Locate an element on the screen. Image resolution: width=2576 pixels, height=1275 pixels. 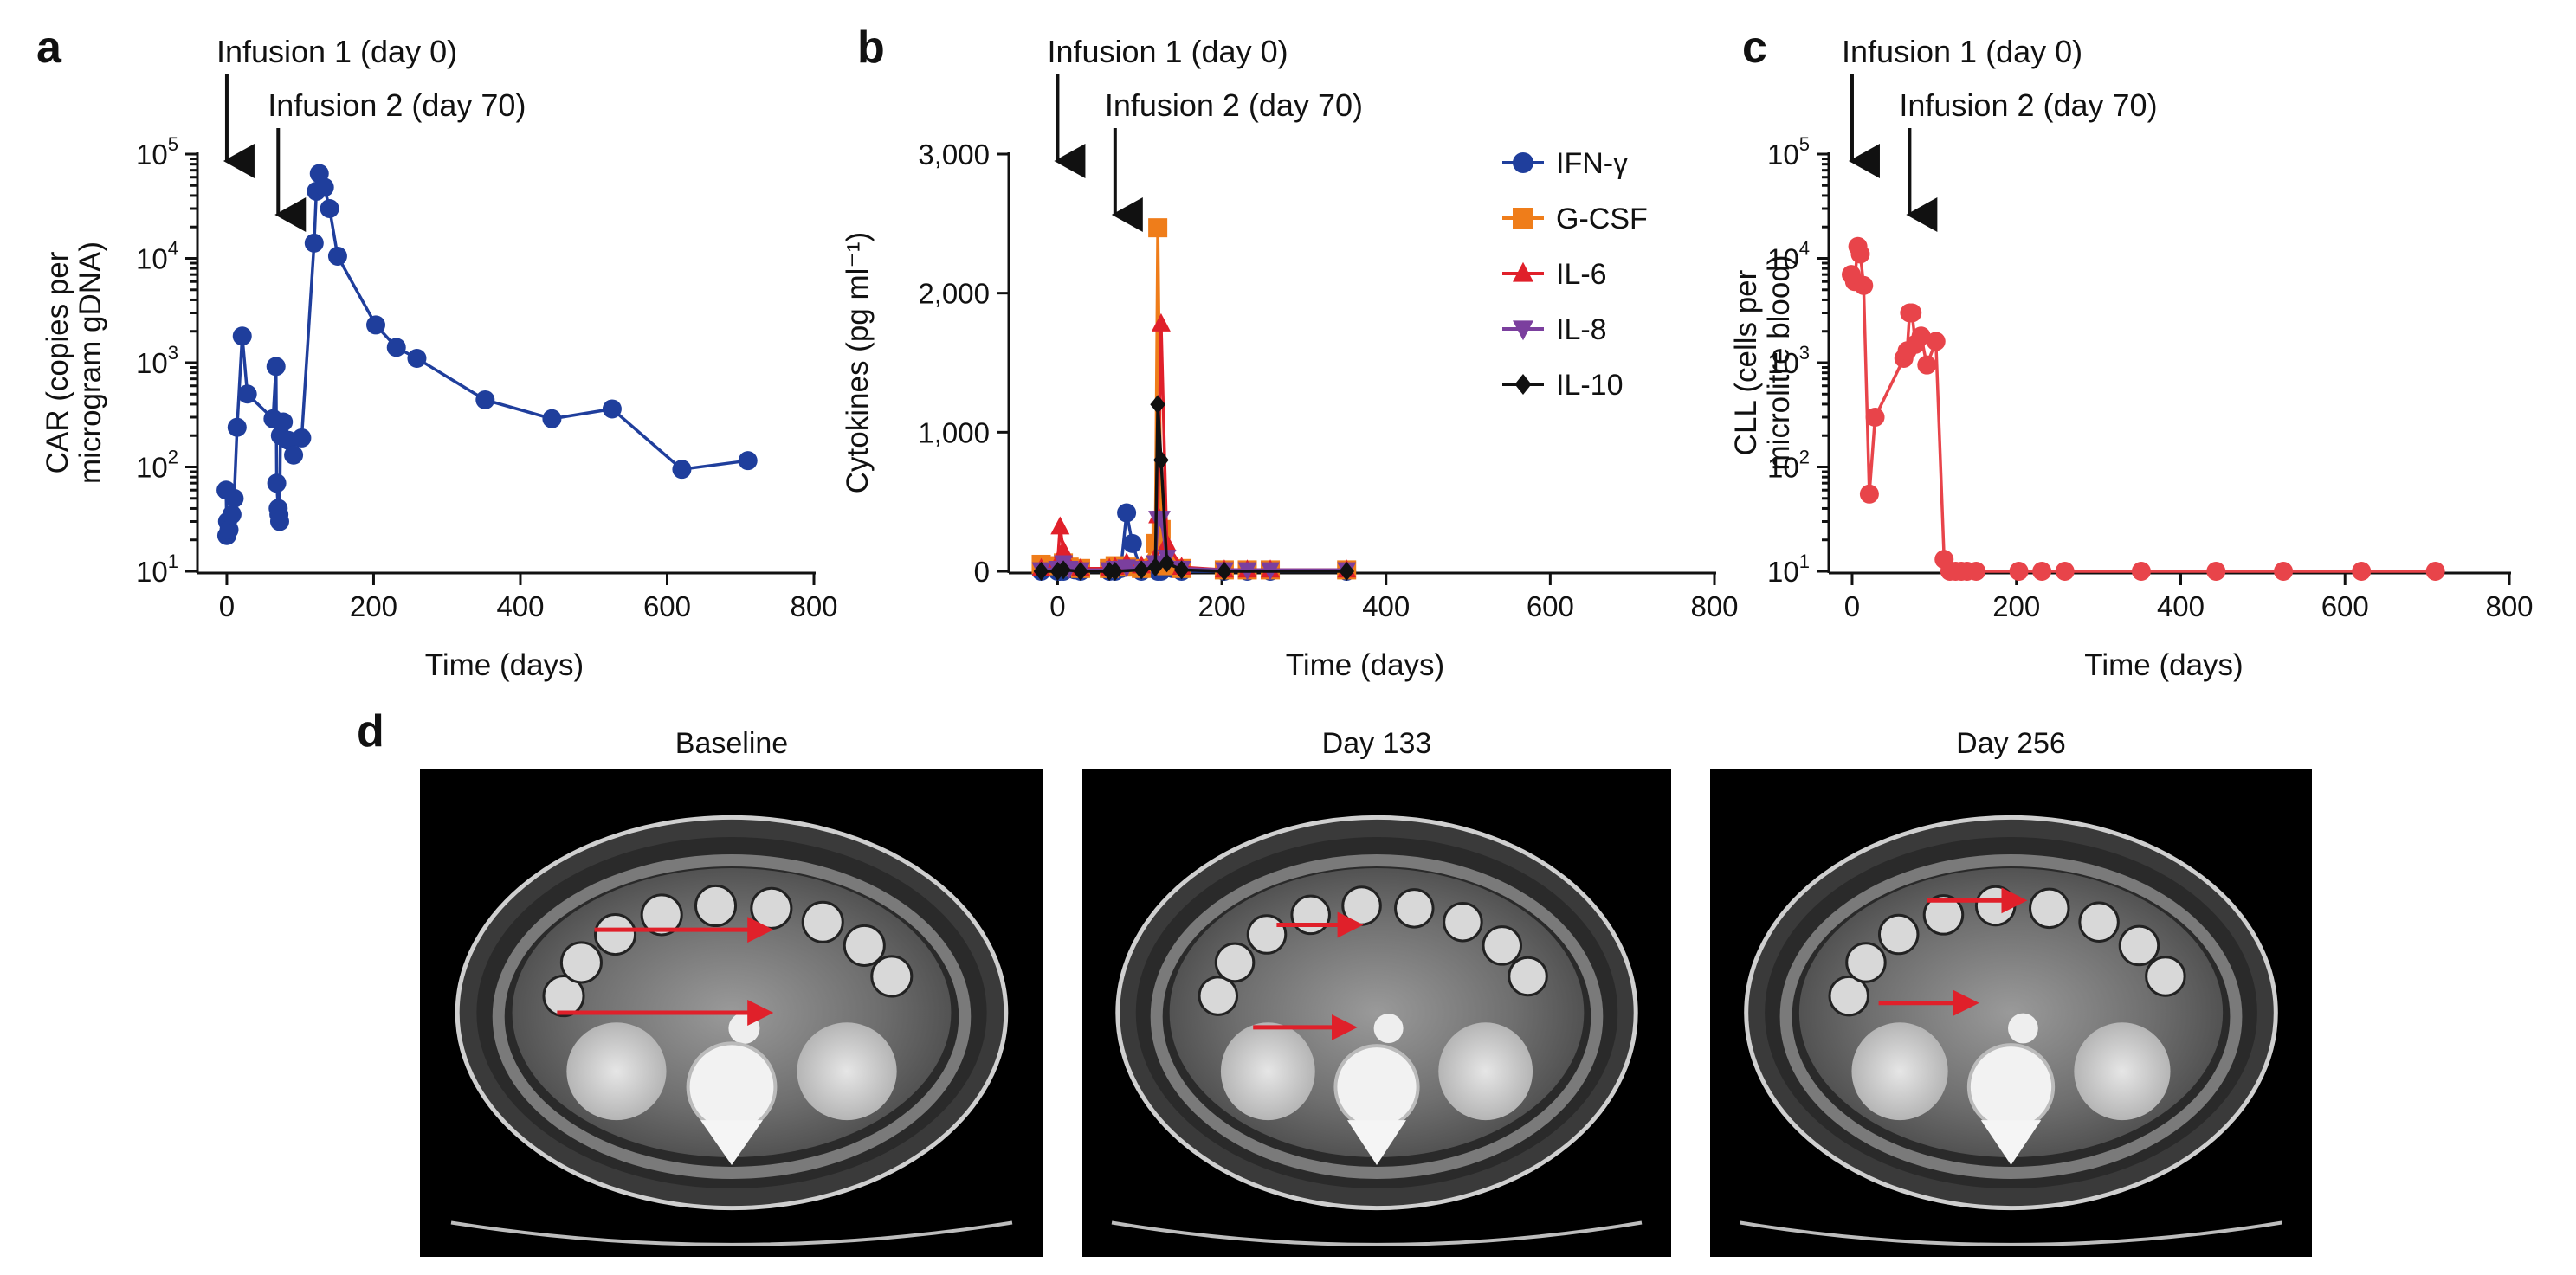
y-axis-label: CLL (cells per is located at coordinates (1746, 362).